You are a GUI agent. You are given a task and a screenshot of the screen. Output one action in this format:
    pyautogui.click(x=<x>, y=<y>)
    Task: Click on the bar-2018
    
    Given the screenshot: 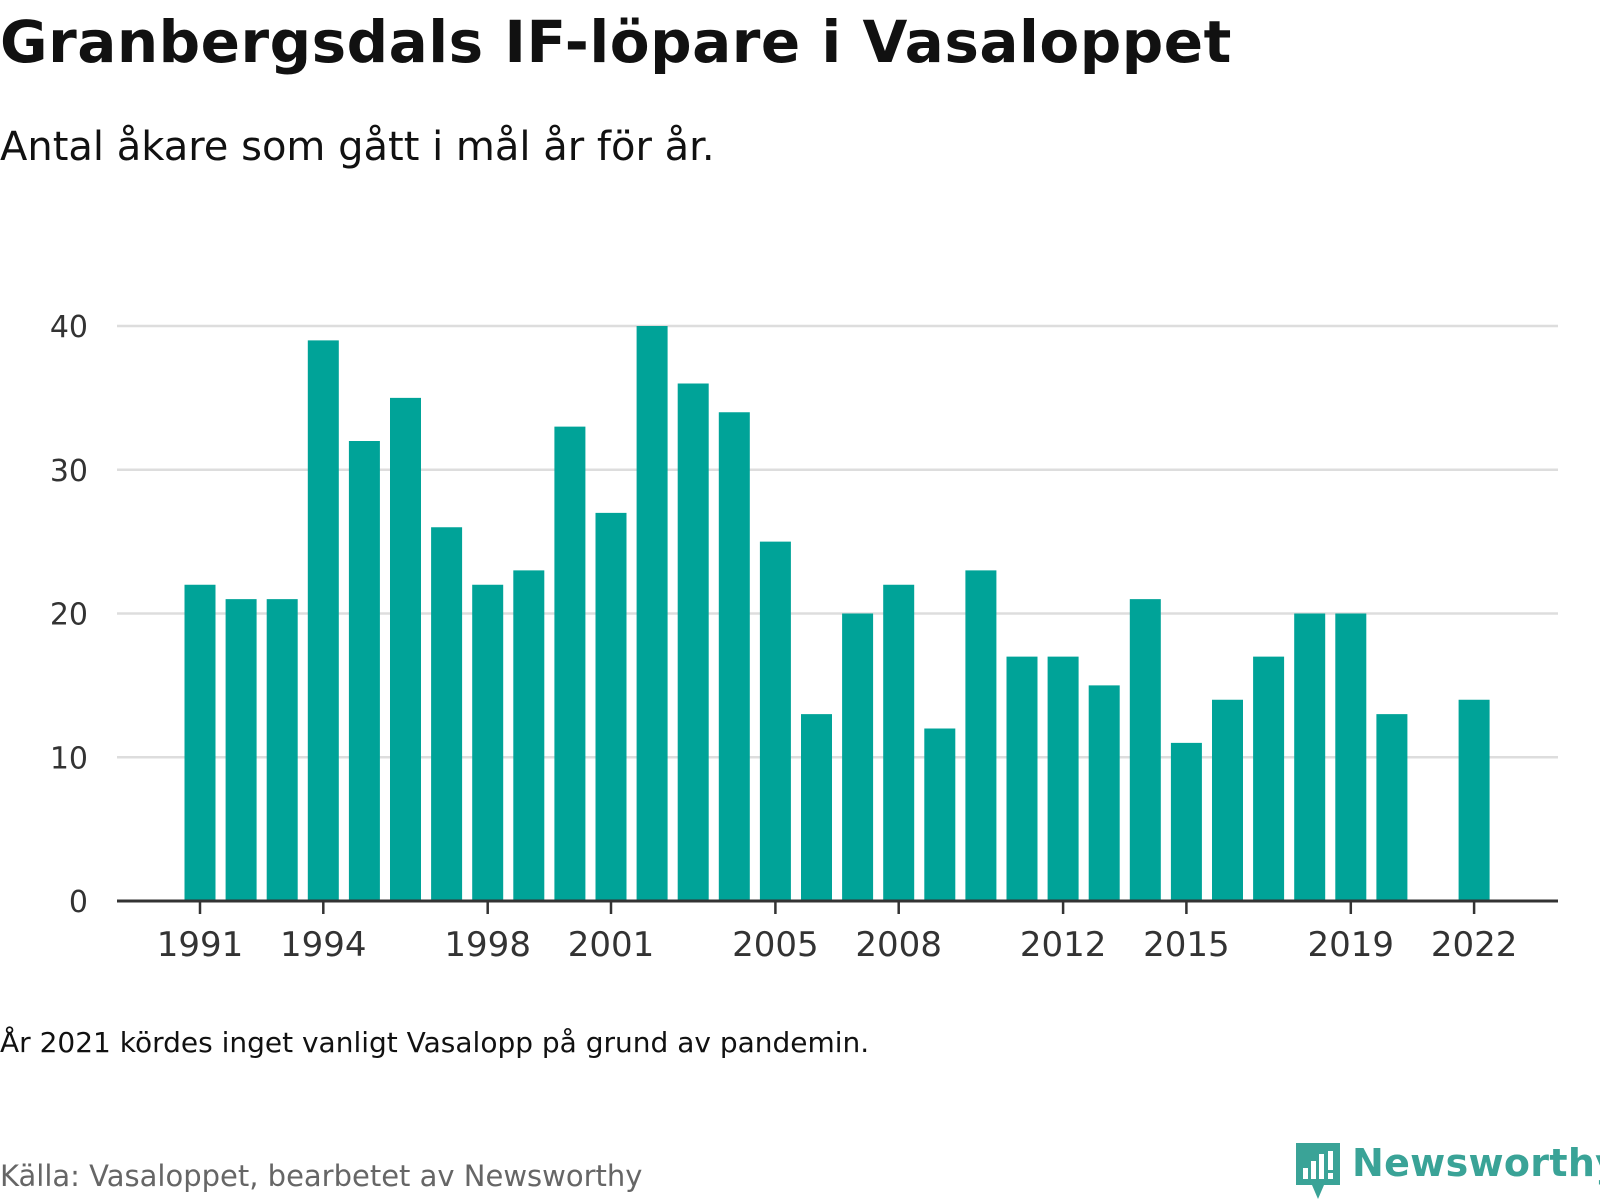 What is the action you would take?
    pyautogui.click(x=1310, y=757)
    